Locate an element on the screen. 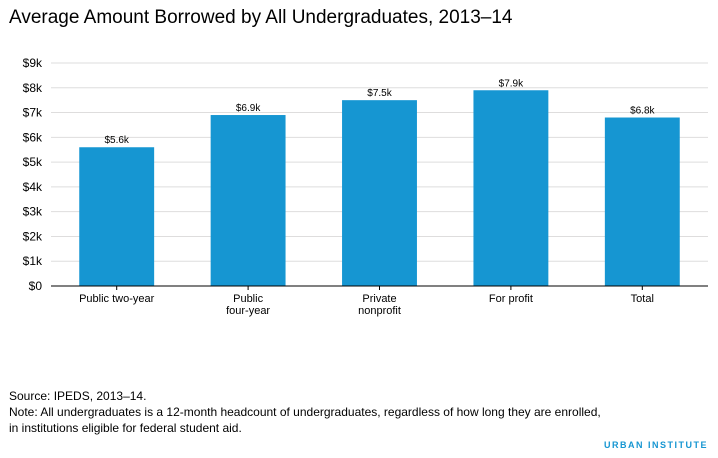 This screenshot has height=458, width=718. y-tick-label: $6k is located at coordinates (33, 137).